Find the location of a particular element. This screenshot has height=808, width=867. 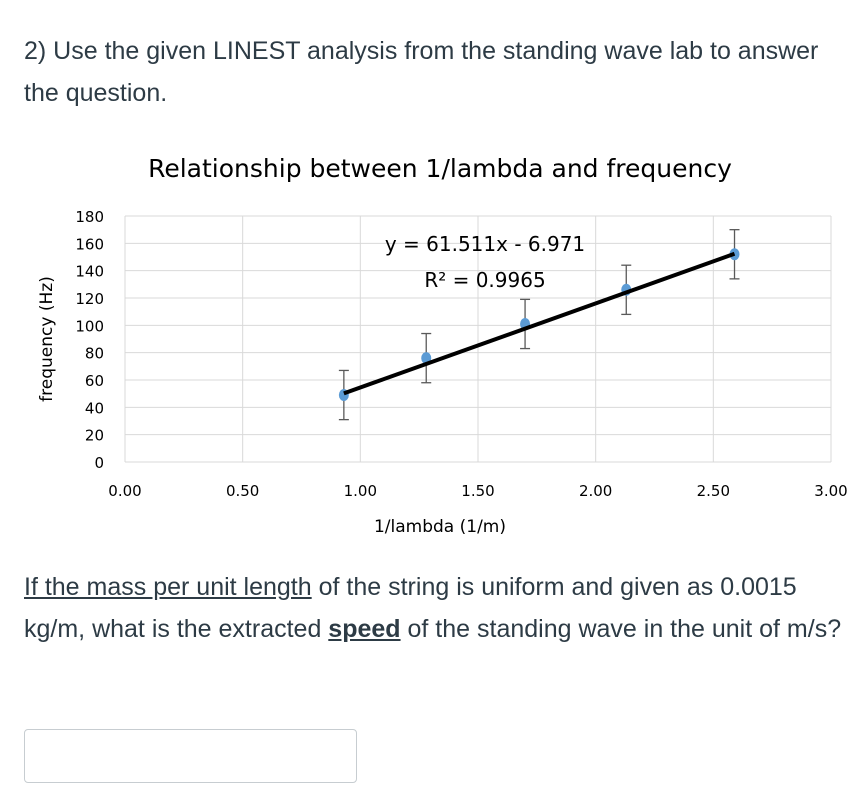

y-tick-label: 100 is located at coordinates (89, 326).